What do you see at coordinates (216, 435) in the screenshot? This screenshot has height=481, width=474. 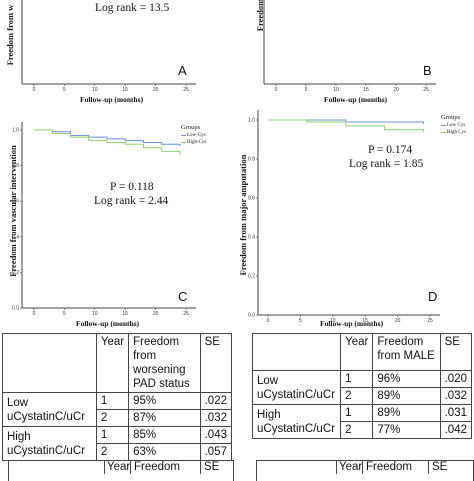 I see `table-cell: .043` at bounding box center [216, 435].